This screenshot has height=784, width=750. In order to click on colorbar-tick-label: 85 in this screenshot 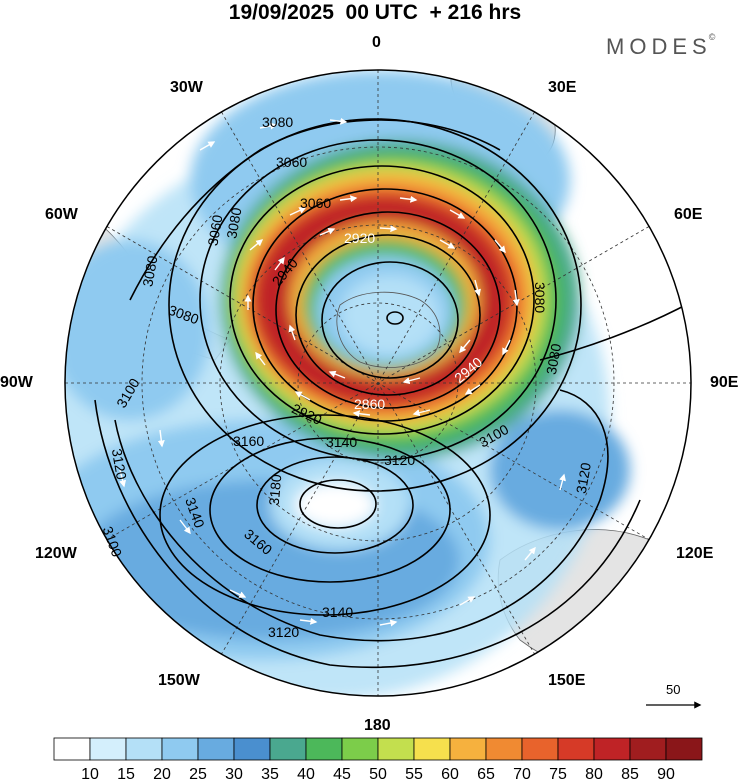, I will do `click(630, 774)`.